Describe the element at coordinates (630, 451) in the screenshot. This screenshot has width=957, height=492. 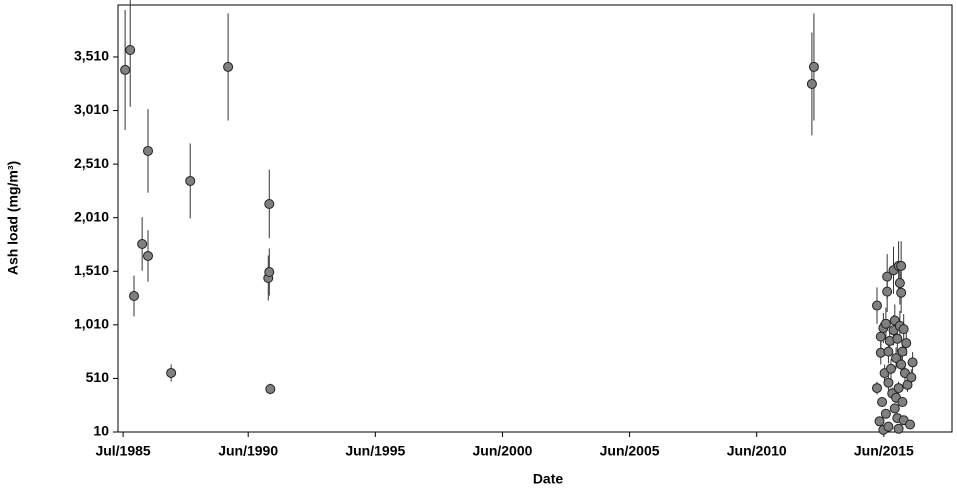
I see `x-tick-label: Jun/2005` at that location.